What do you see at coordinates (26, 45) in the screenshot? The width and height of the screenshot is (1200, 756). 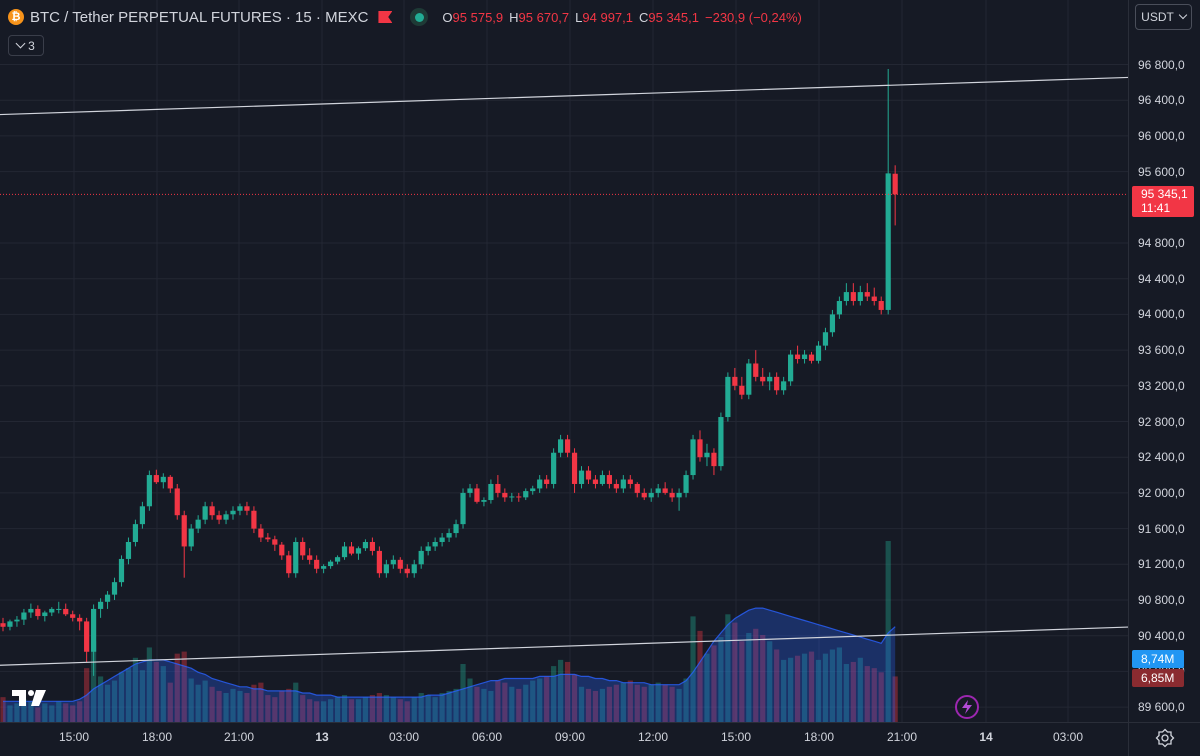 I see `indicators-toggle-button: 3` at bounding box center [26, 45].